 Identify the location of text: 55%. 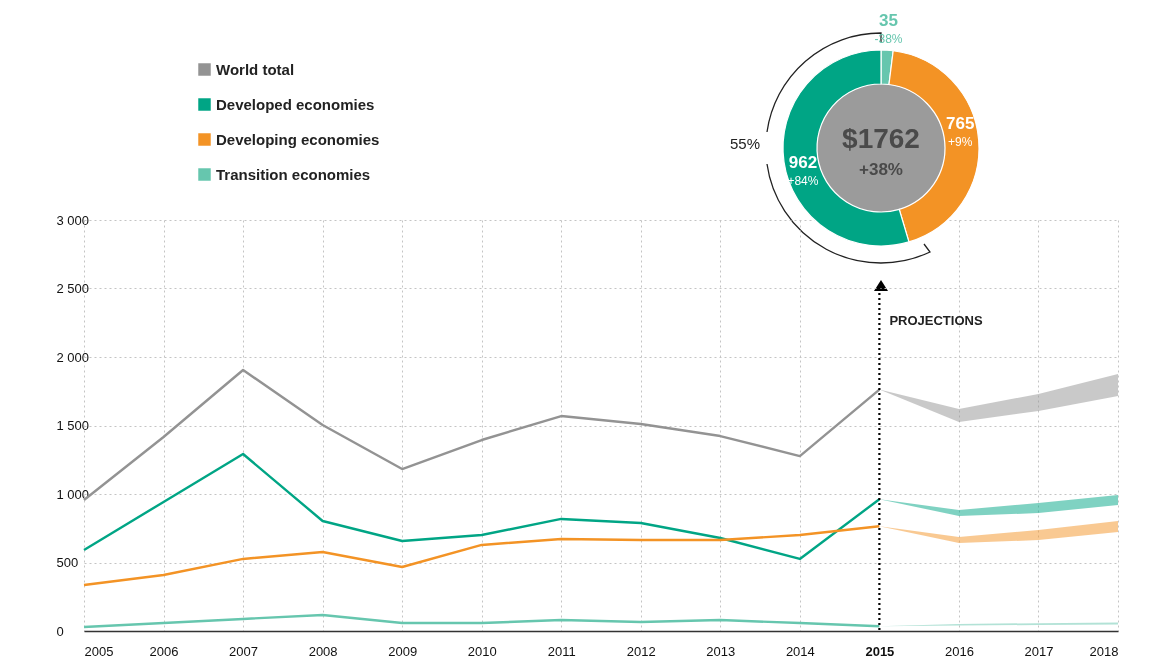
(744, 143).